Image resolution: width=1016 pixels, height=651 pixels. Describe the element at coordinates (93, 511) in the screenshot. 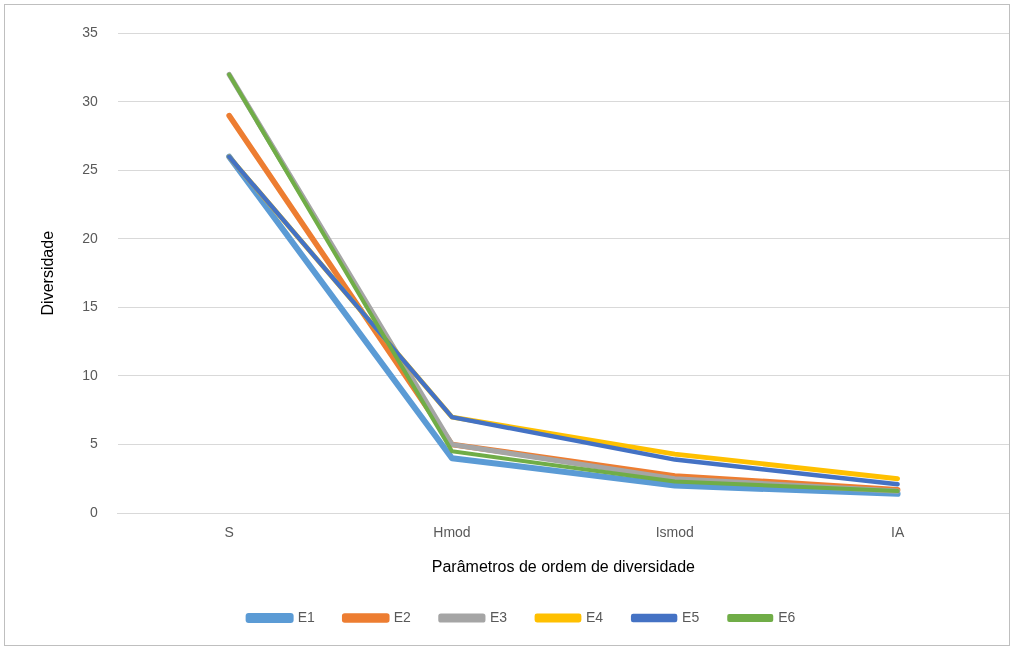

I see `y-tick-label: 0` at that location.